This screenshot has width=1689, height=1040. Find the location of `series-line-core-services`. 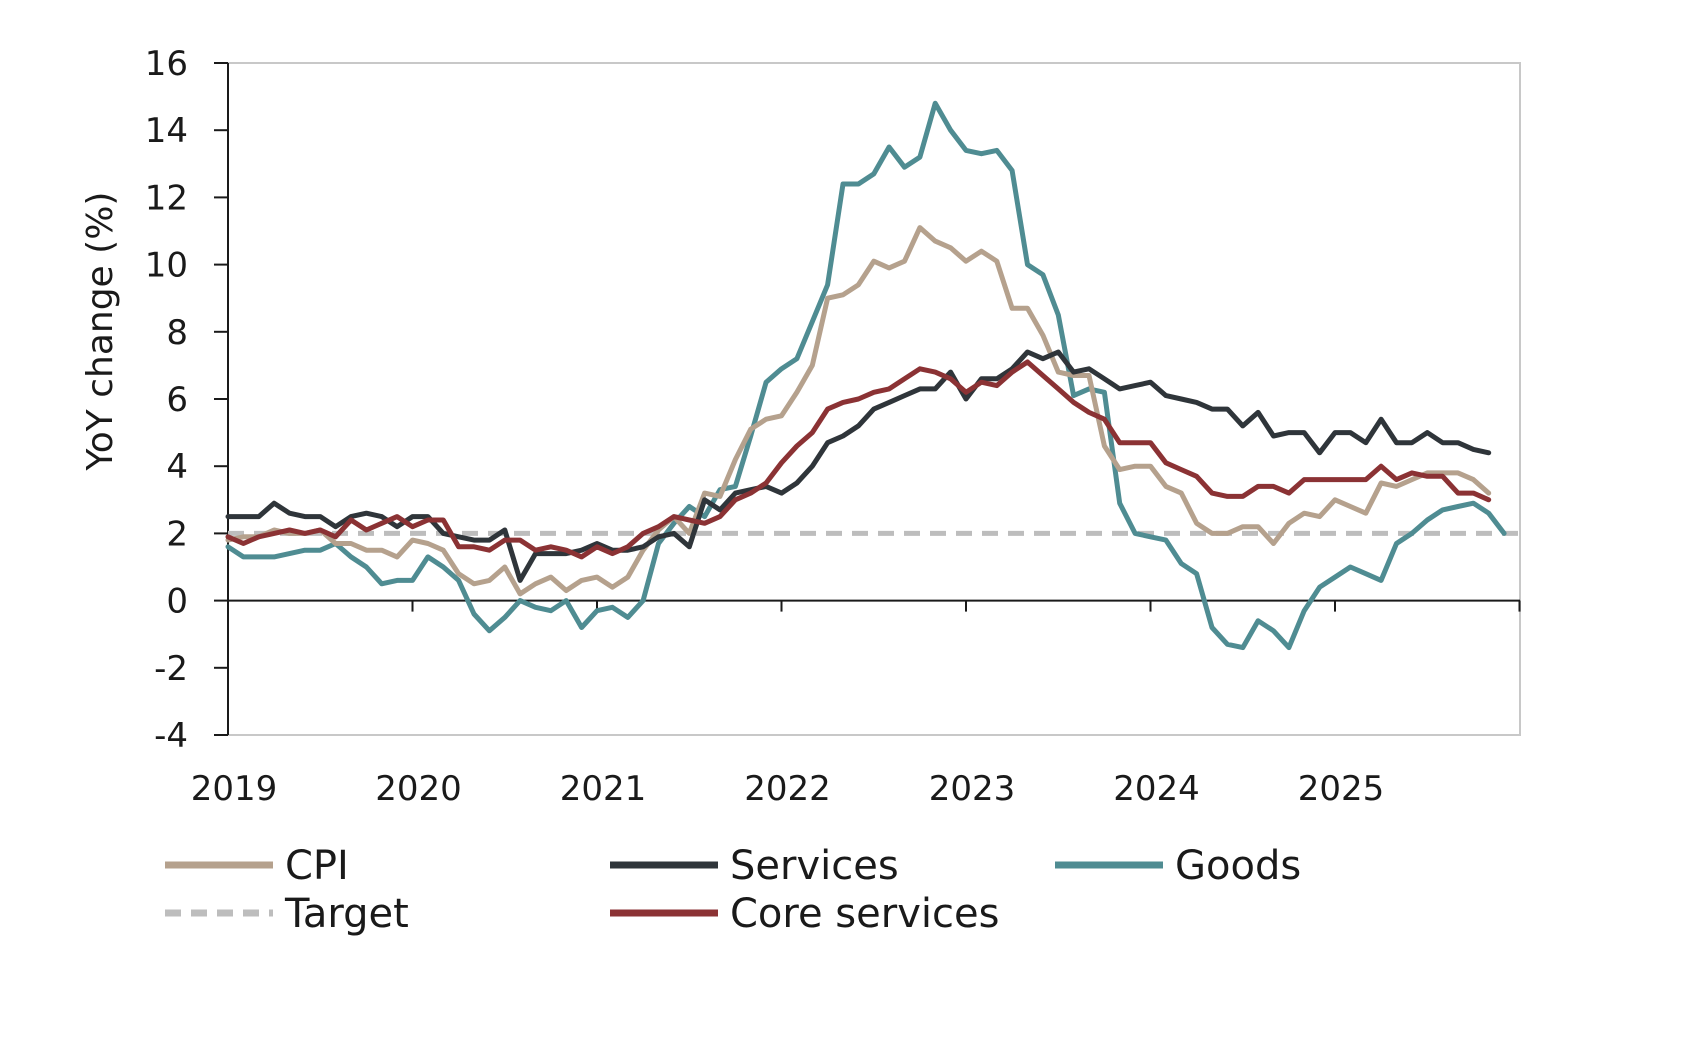

series-line-core-services is located at coordinates (858, 459).